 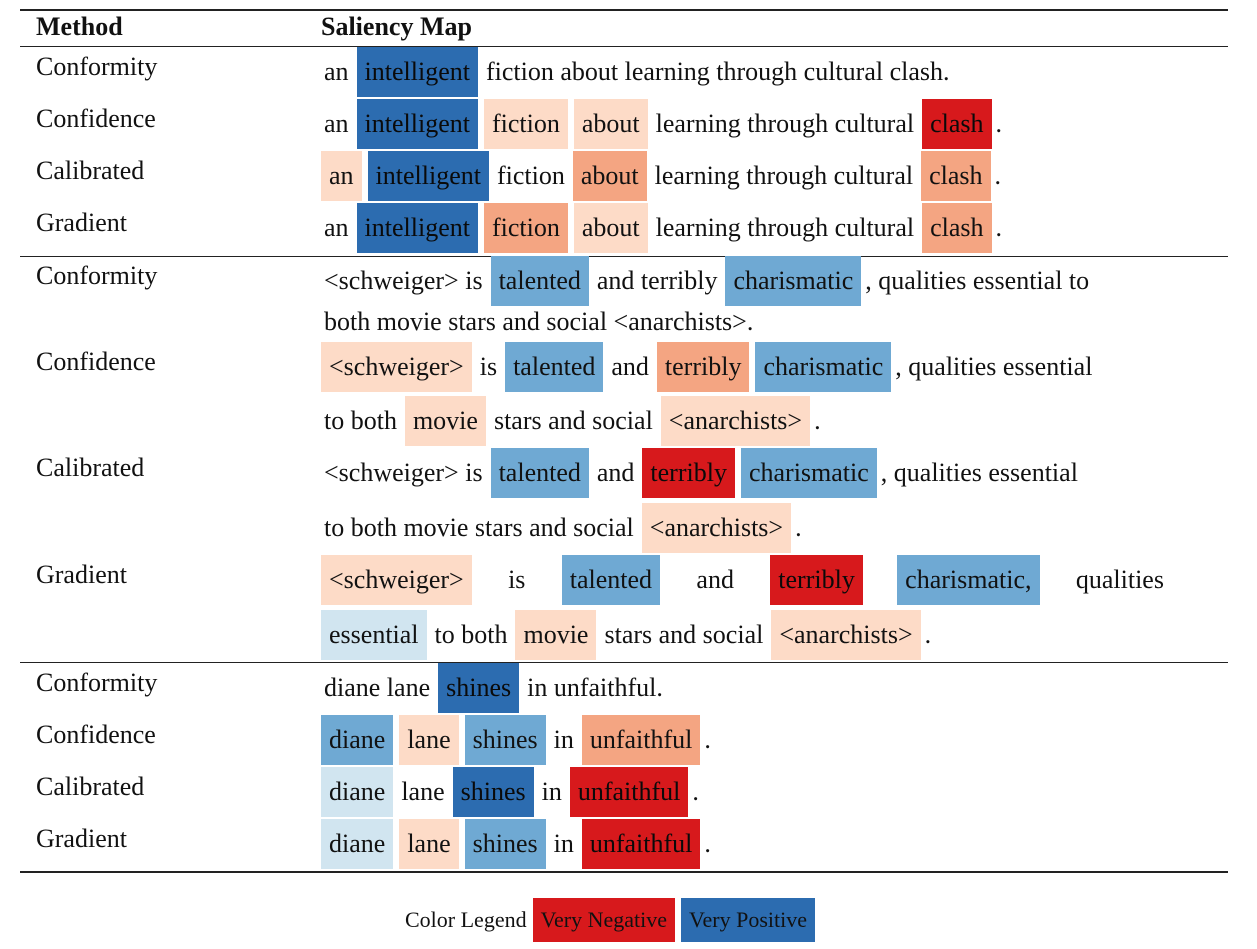 I want to click on plain-text: and, so click(x=715, y=579).